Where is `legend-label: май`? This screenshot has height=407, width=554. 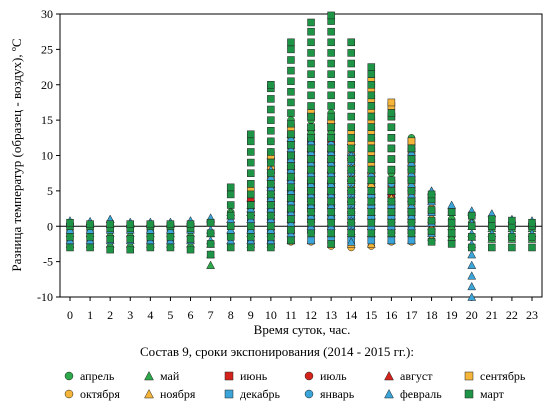 legend-label: май is located at coordinates (170, 375).